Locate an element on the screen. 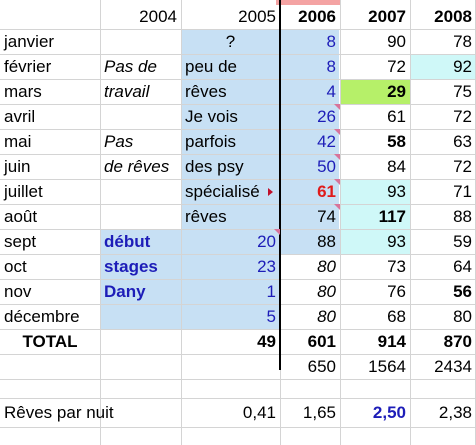 This screenshot has width=476, height=445. cell-2008: 78 is located at coordinates (462, 41).